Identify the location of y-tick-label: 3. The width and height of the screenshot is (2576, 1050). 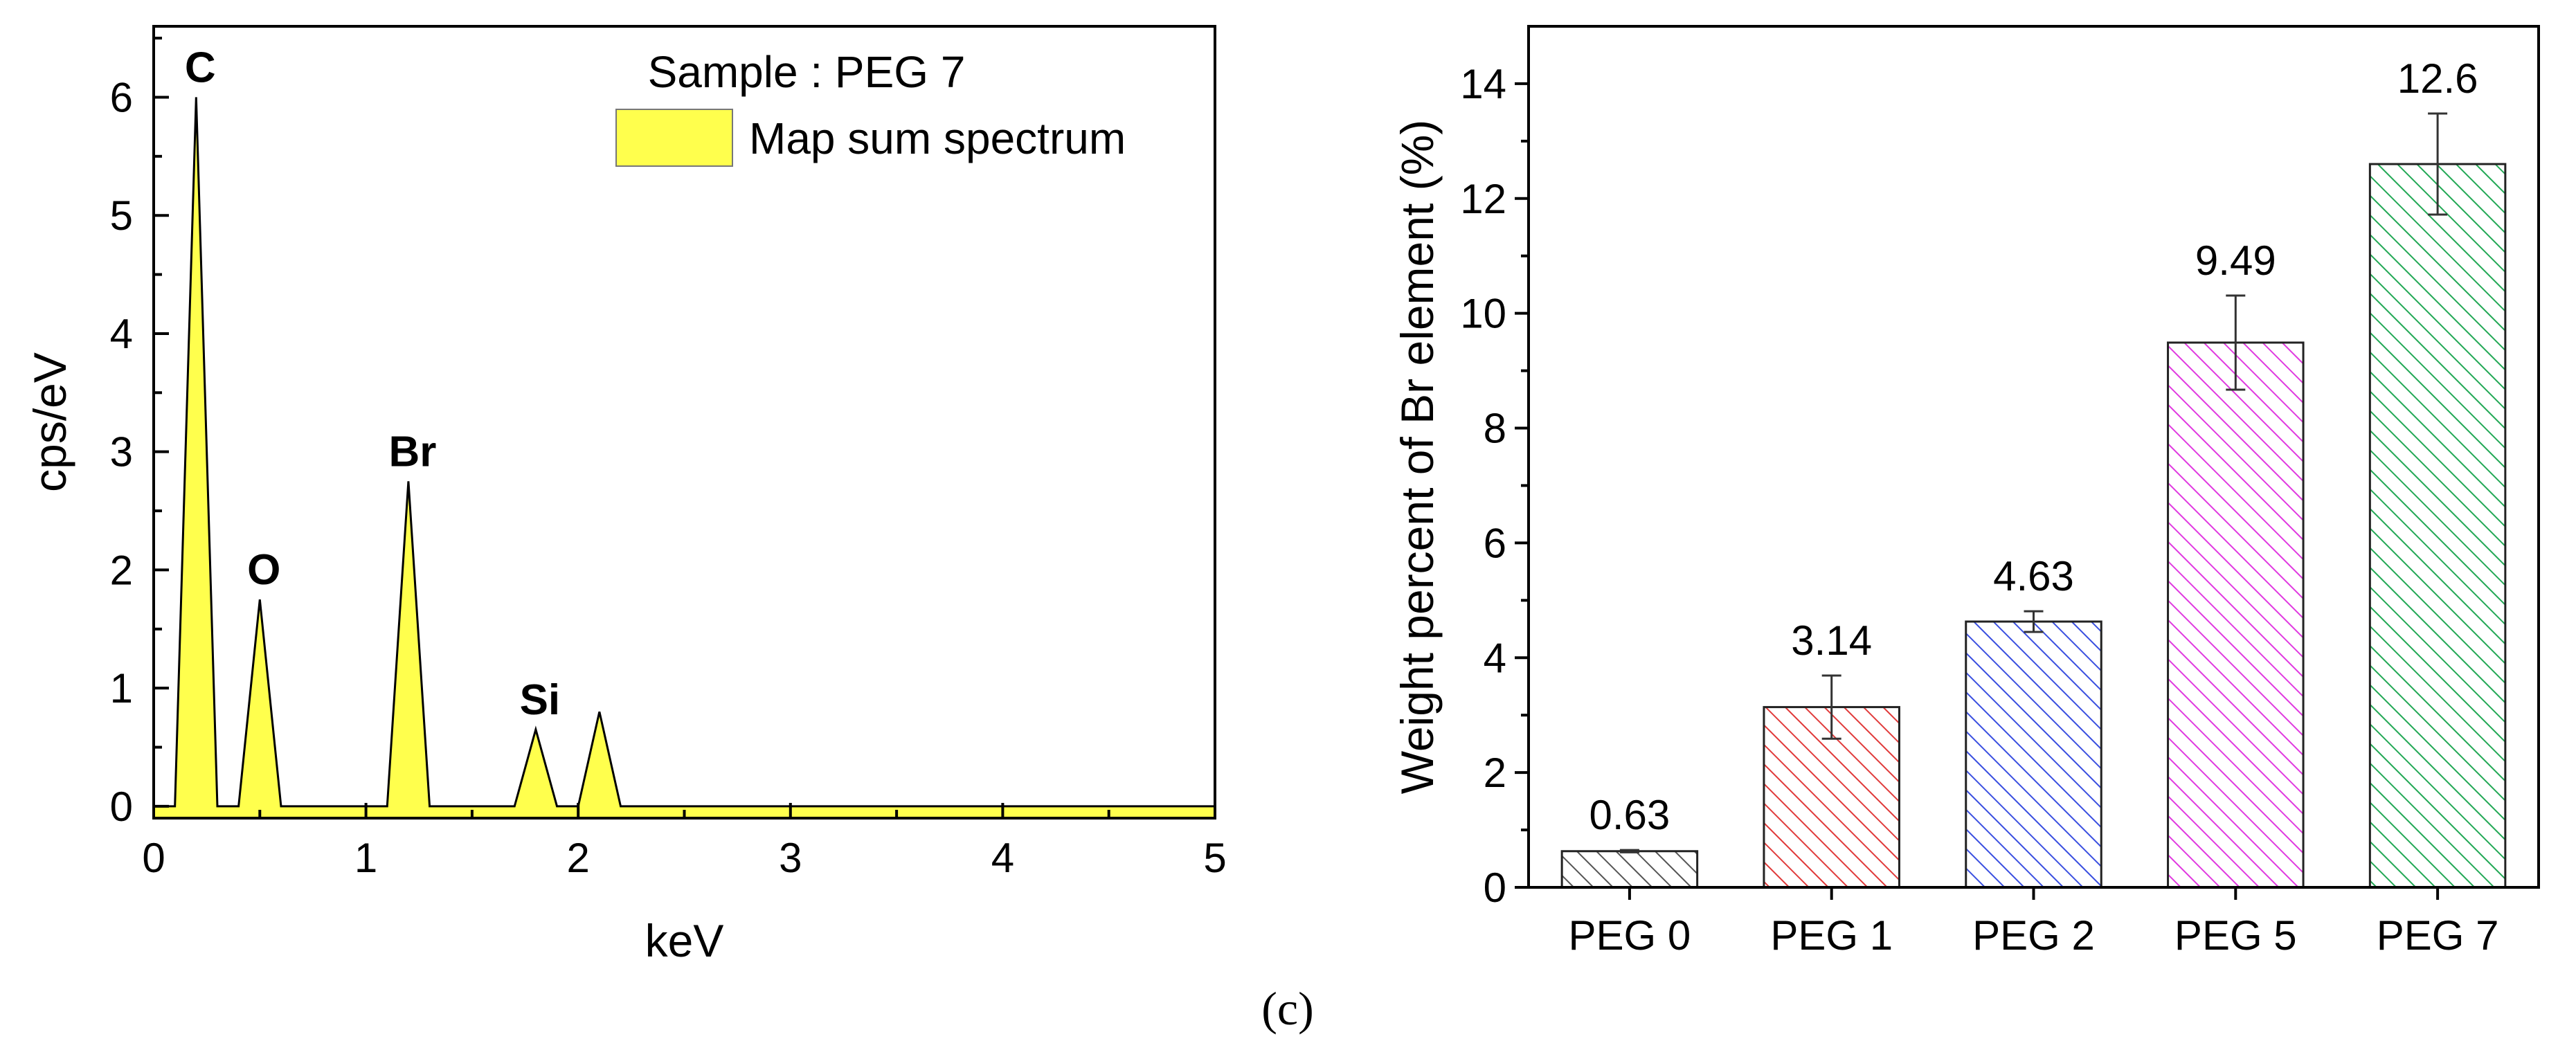
(121, 452).